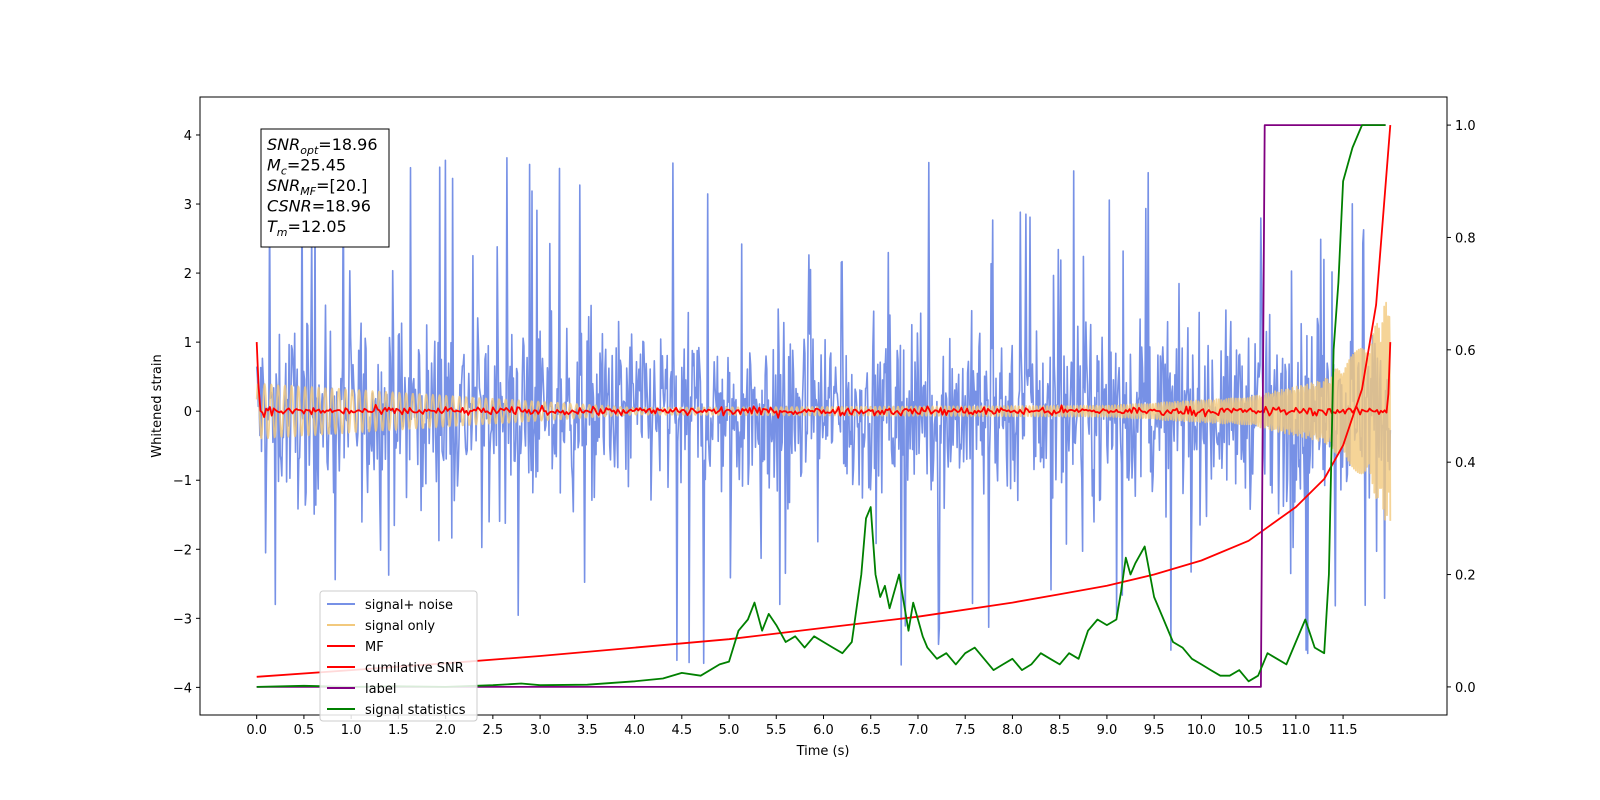 The width and height of the screenshot is (1600, 800). I want to click on x-tick-label: 9.0, so click(1107, 730).